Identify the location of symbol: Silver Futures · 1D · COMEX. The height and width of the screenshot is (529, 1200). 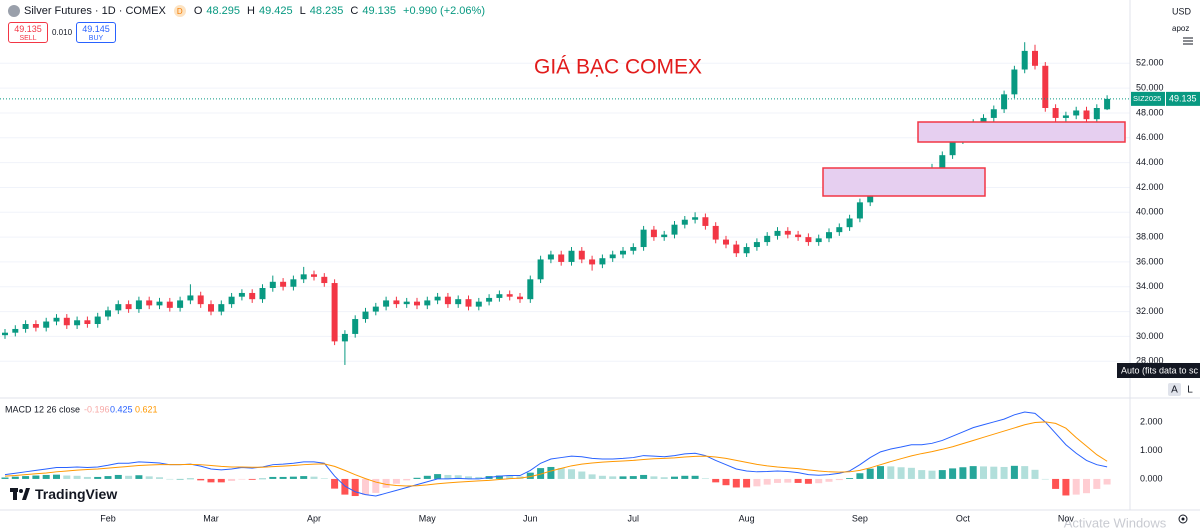
(95, 11).